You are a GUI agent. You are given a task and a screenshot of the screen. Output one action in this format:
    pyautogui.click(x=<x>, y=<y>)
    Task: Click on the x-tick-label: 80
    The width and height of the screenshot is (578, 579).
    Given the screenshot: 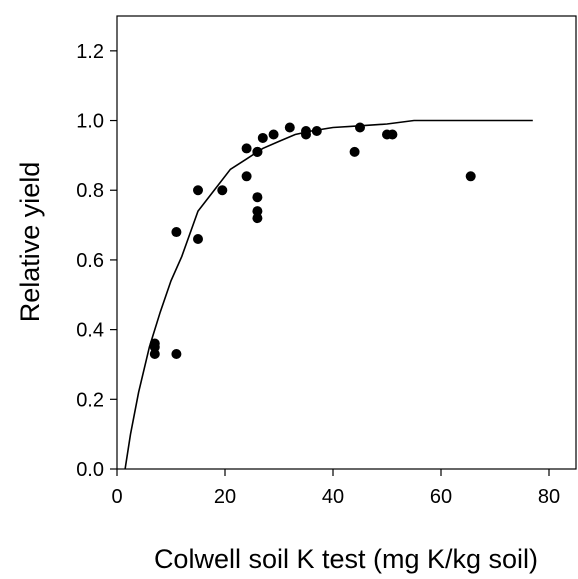 What is the action you would take?
    pyautogui.click(x=549, y=497)
    